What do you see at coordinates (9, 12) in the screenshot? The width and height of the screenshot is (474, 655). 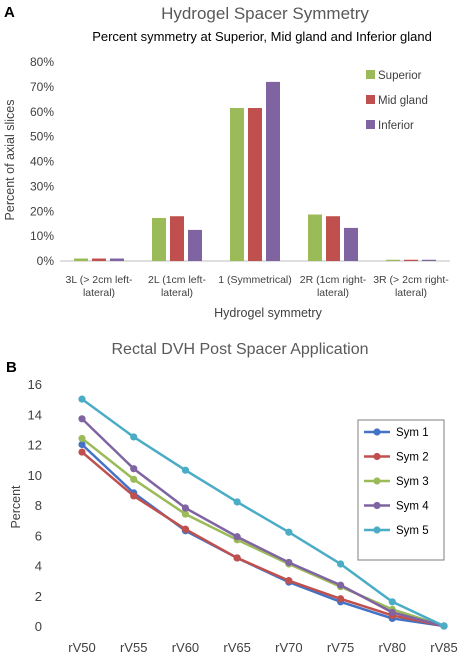 I see `panel-label-a: A` at bounding box center [9, 12].